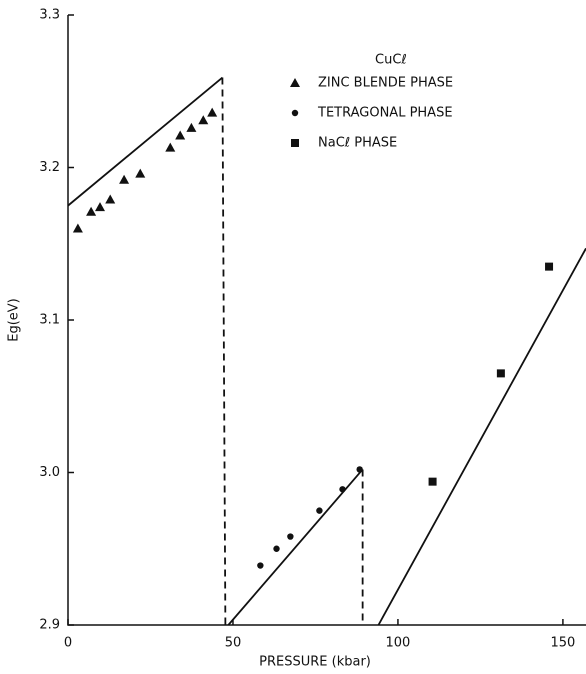  Describe the element at coordinates (233, 643) in the screenshot. I see `x-tick-label: 50` at that location.